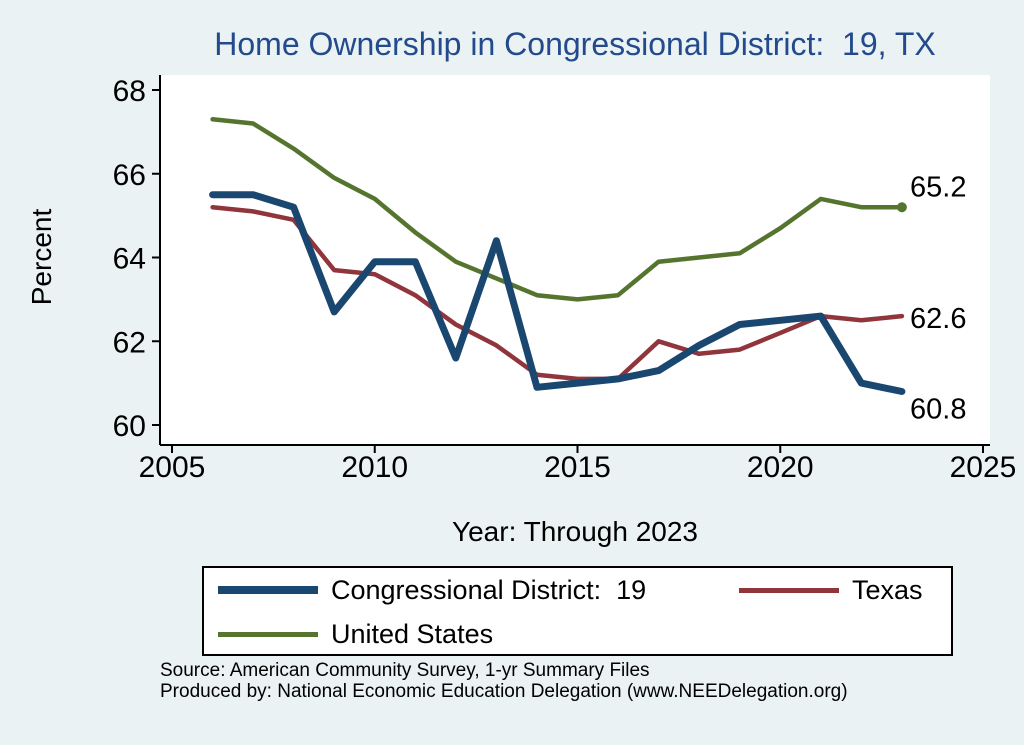 This screenshot has width=1024, height=745. I want to click on legend-swatch-cd19, so click(268, 590).